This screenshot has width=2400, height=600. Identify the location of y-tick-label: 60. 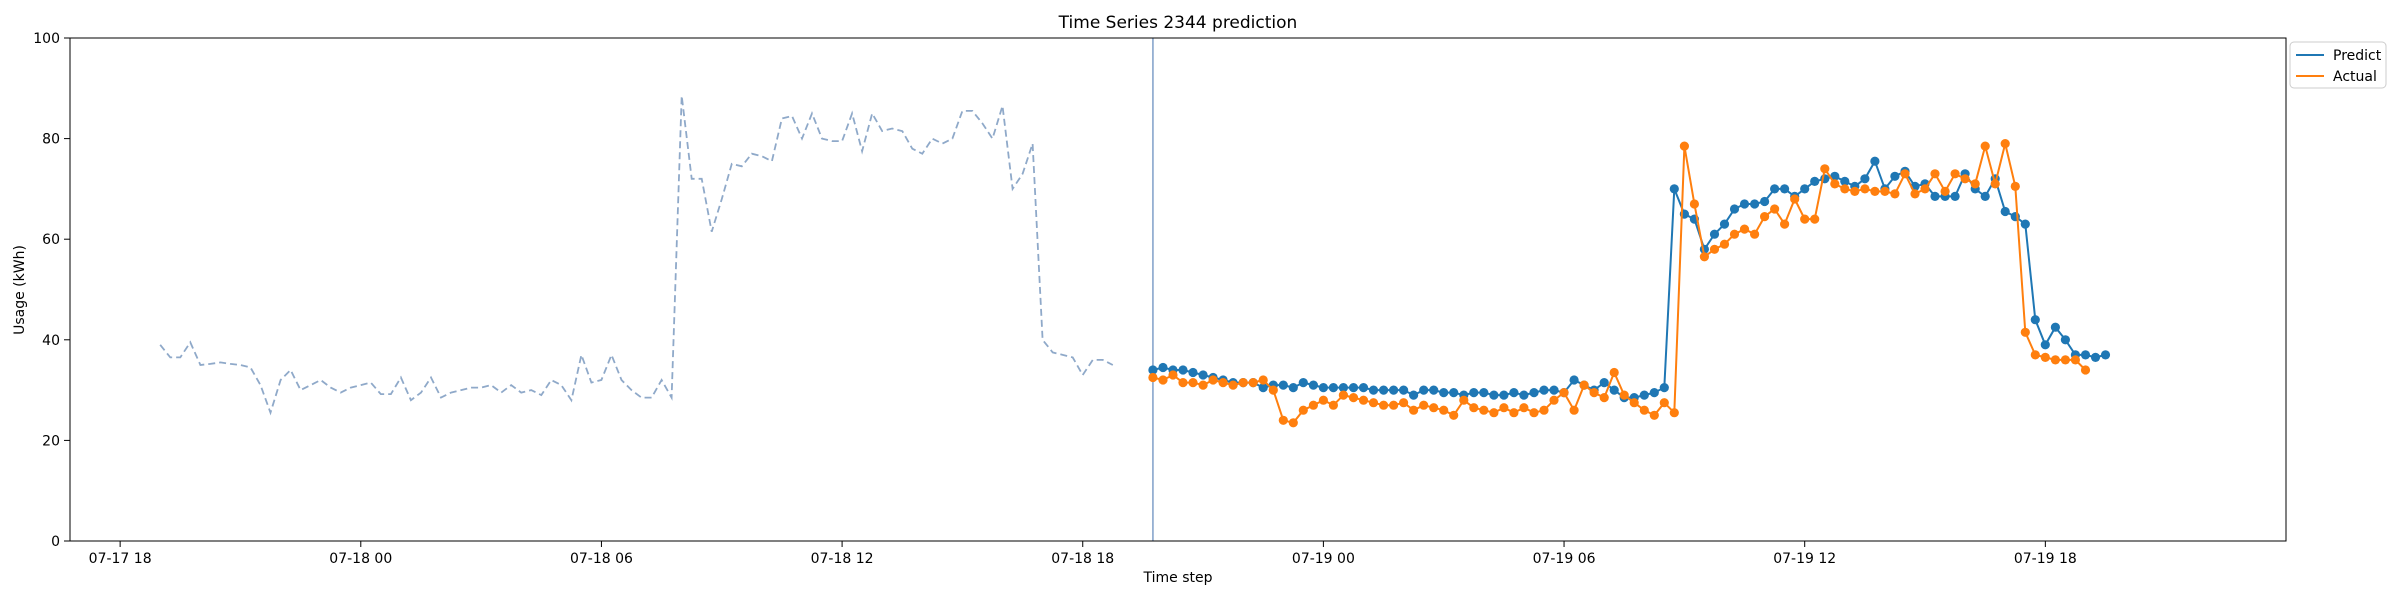
(51, 240).